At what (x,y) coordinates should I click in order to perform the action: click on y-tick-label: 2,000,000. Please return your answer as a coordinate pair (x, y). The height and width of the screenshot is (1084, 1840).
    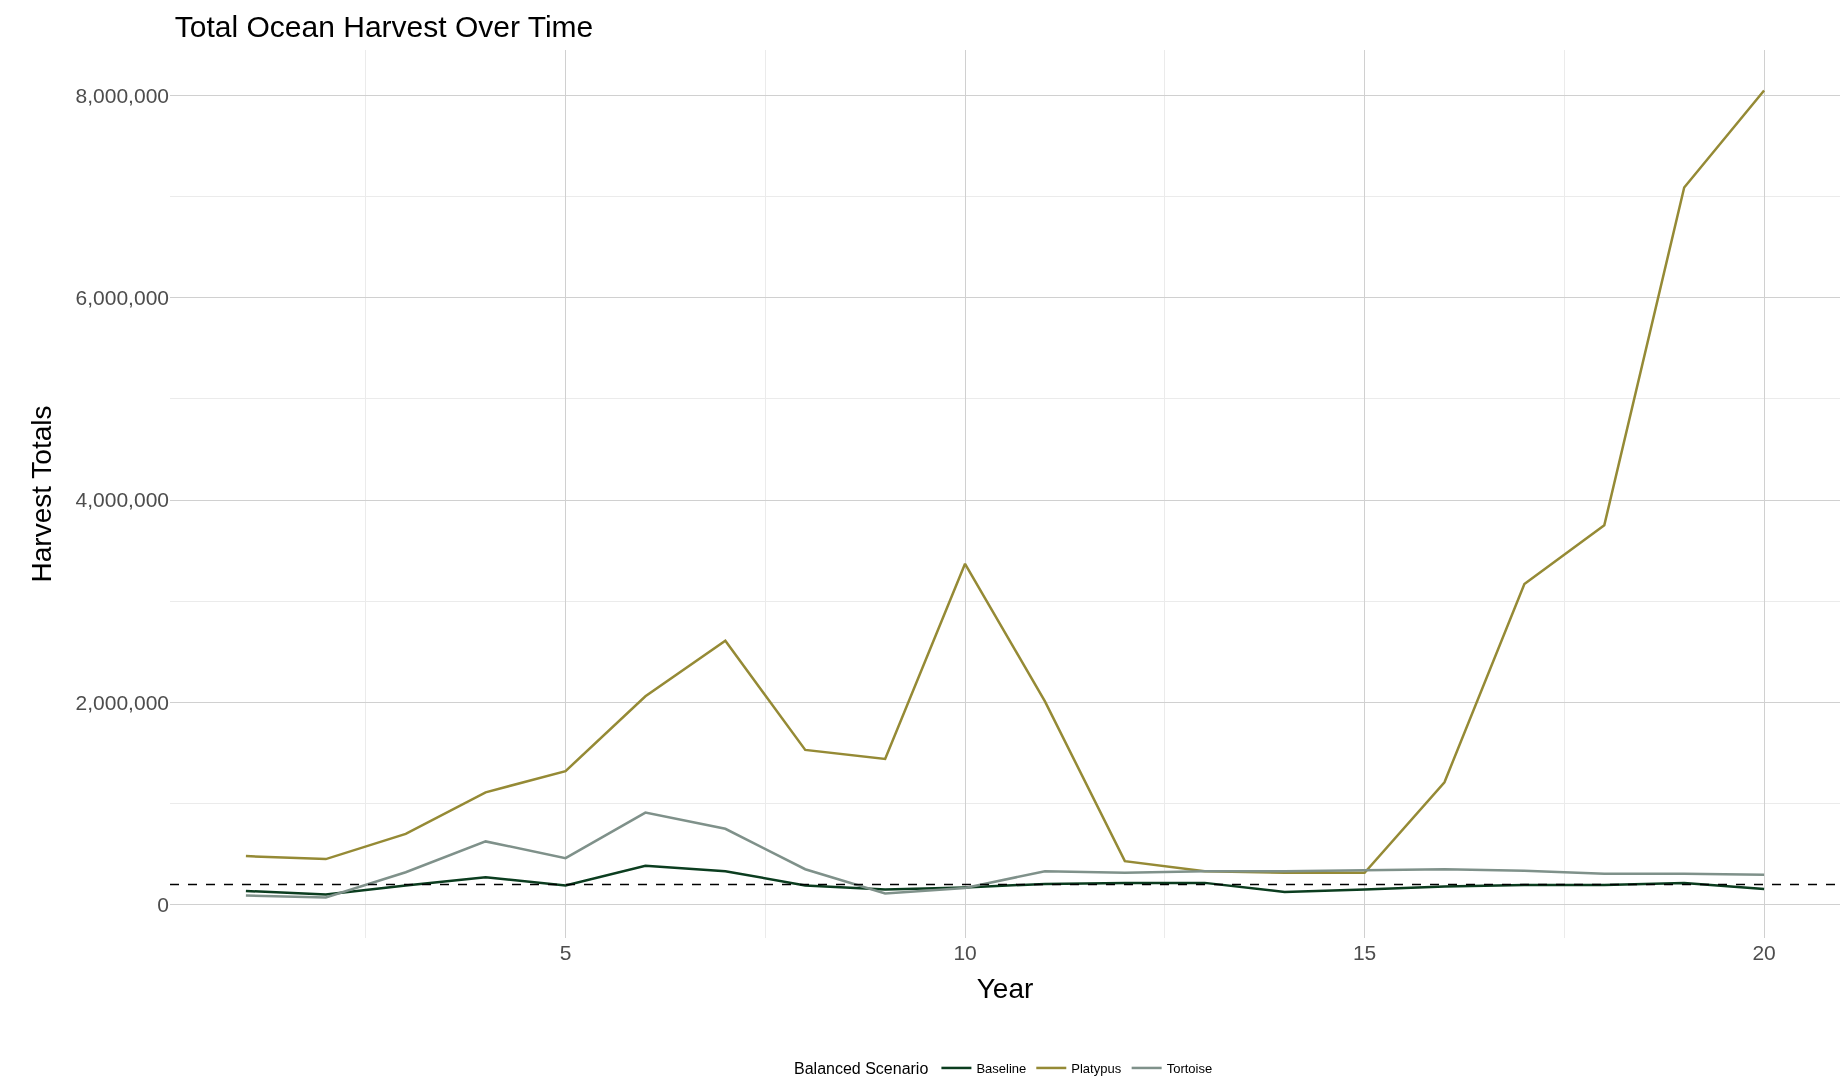
    Looking at the image, I should click on (122, 702).